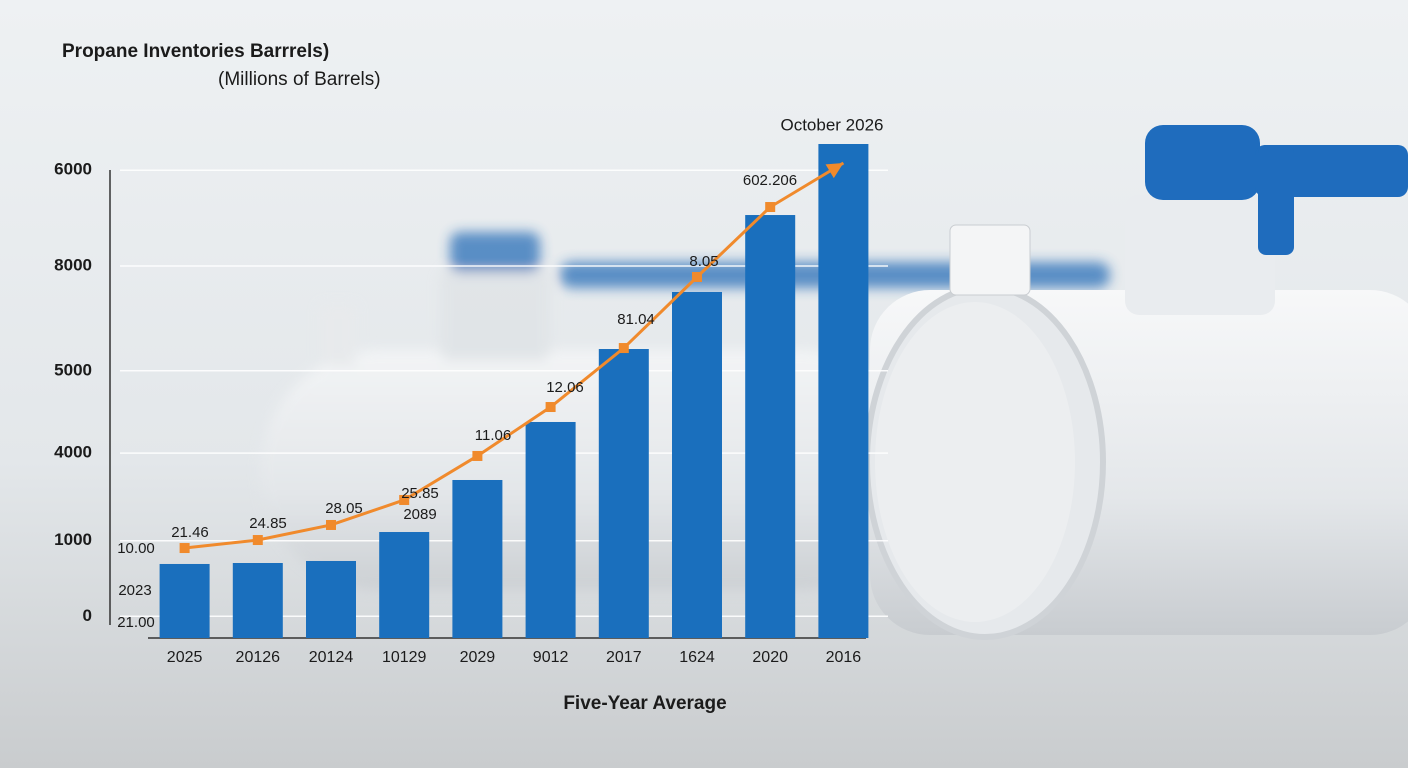  Describe the element at coordinates (73, 539) in the screenshot. I see `y-tick-label: 1000` at that location.